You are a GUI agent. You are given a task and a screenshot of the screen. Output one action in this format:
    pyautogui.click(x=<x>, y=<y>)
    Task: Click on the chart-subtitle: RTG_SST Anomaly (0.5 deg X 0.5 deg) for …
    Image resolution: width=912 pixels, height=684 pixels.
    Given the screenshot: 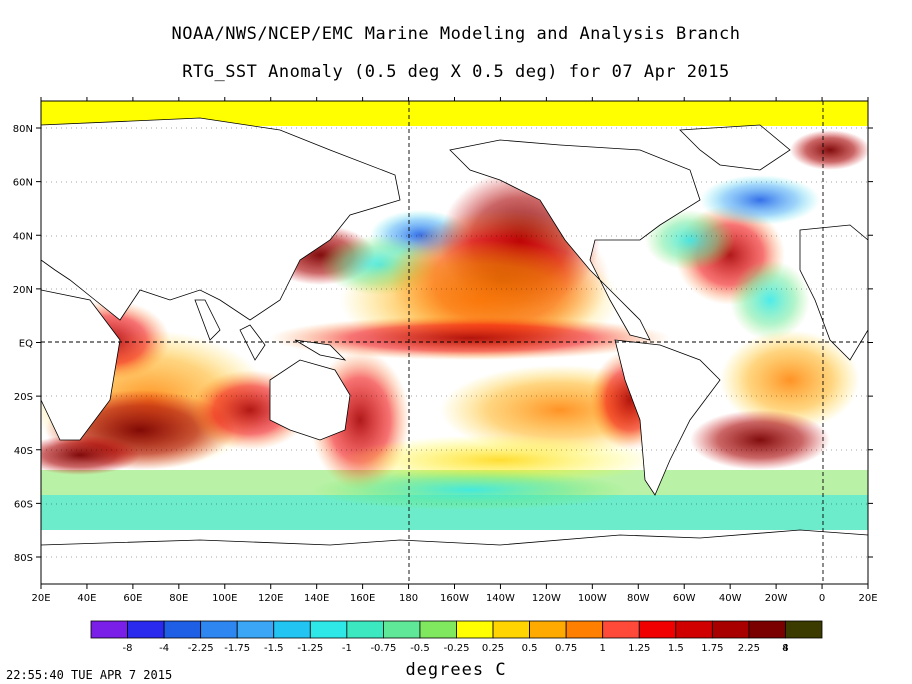 What is the action you would take?
    pyautogui.click(x=456, y=72)
    